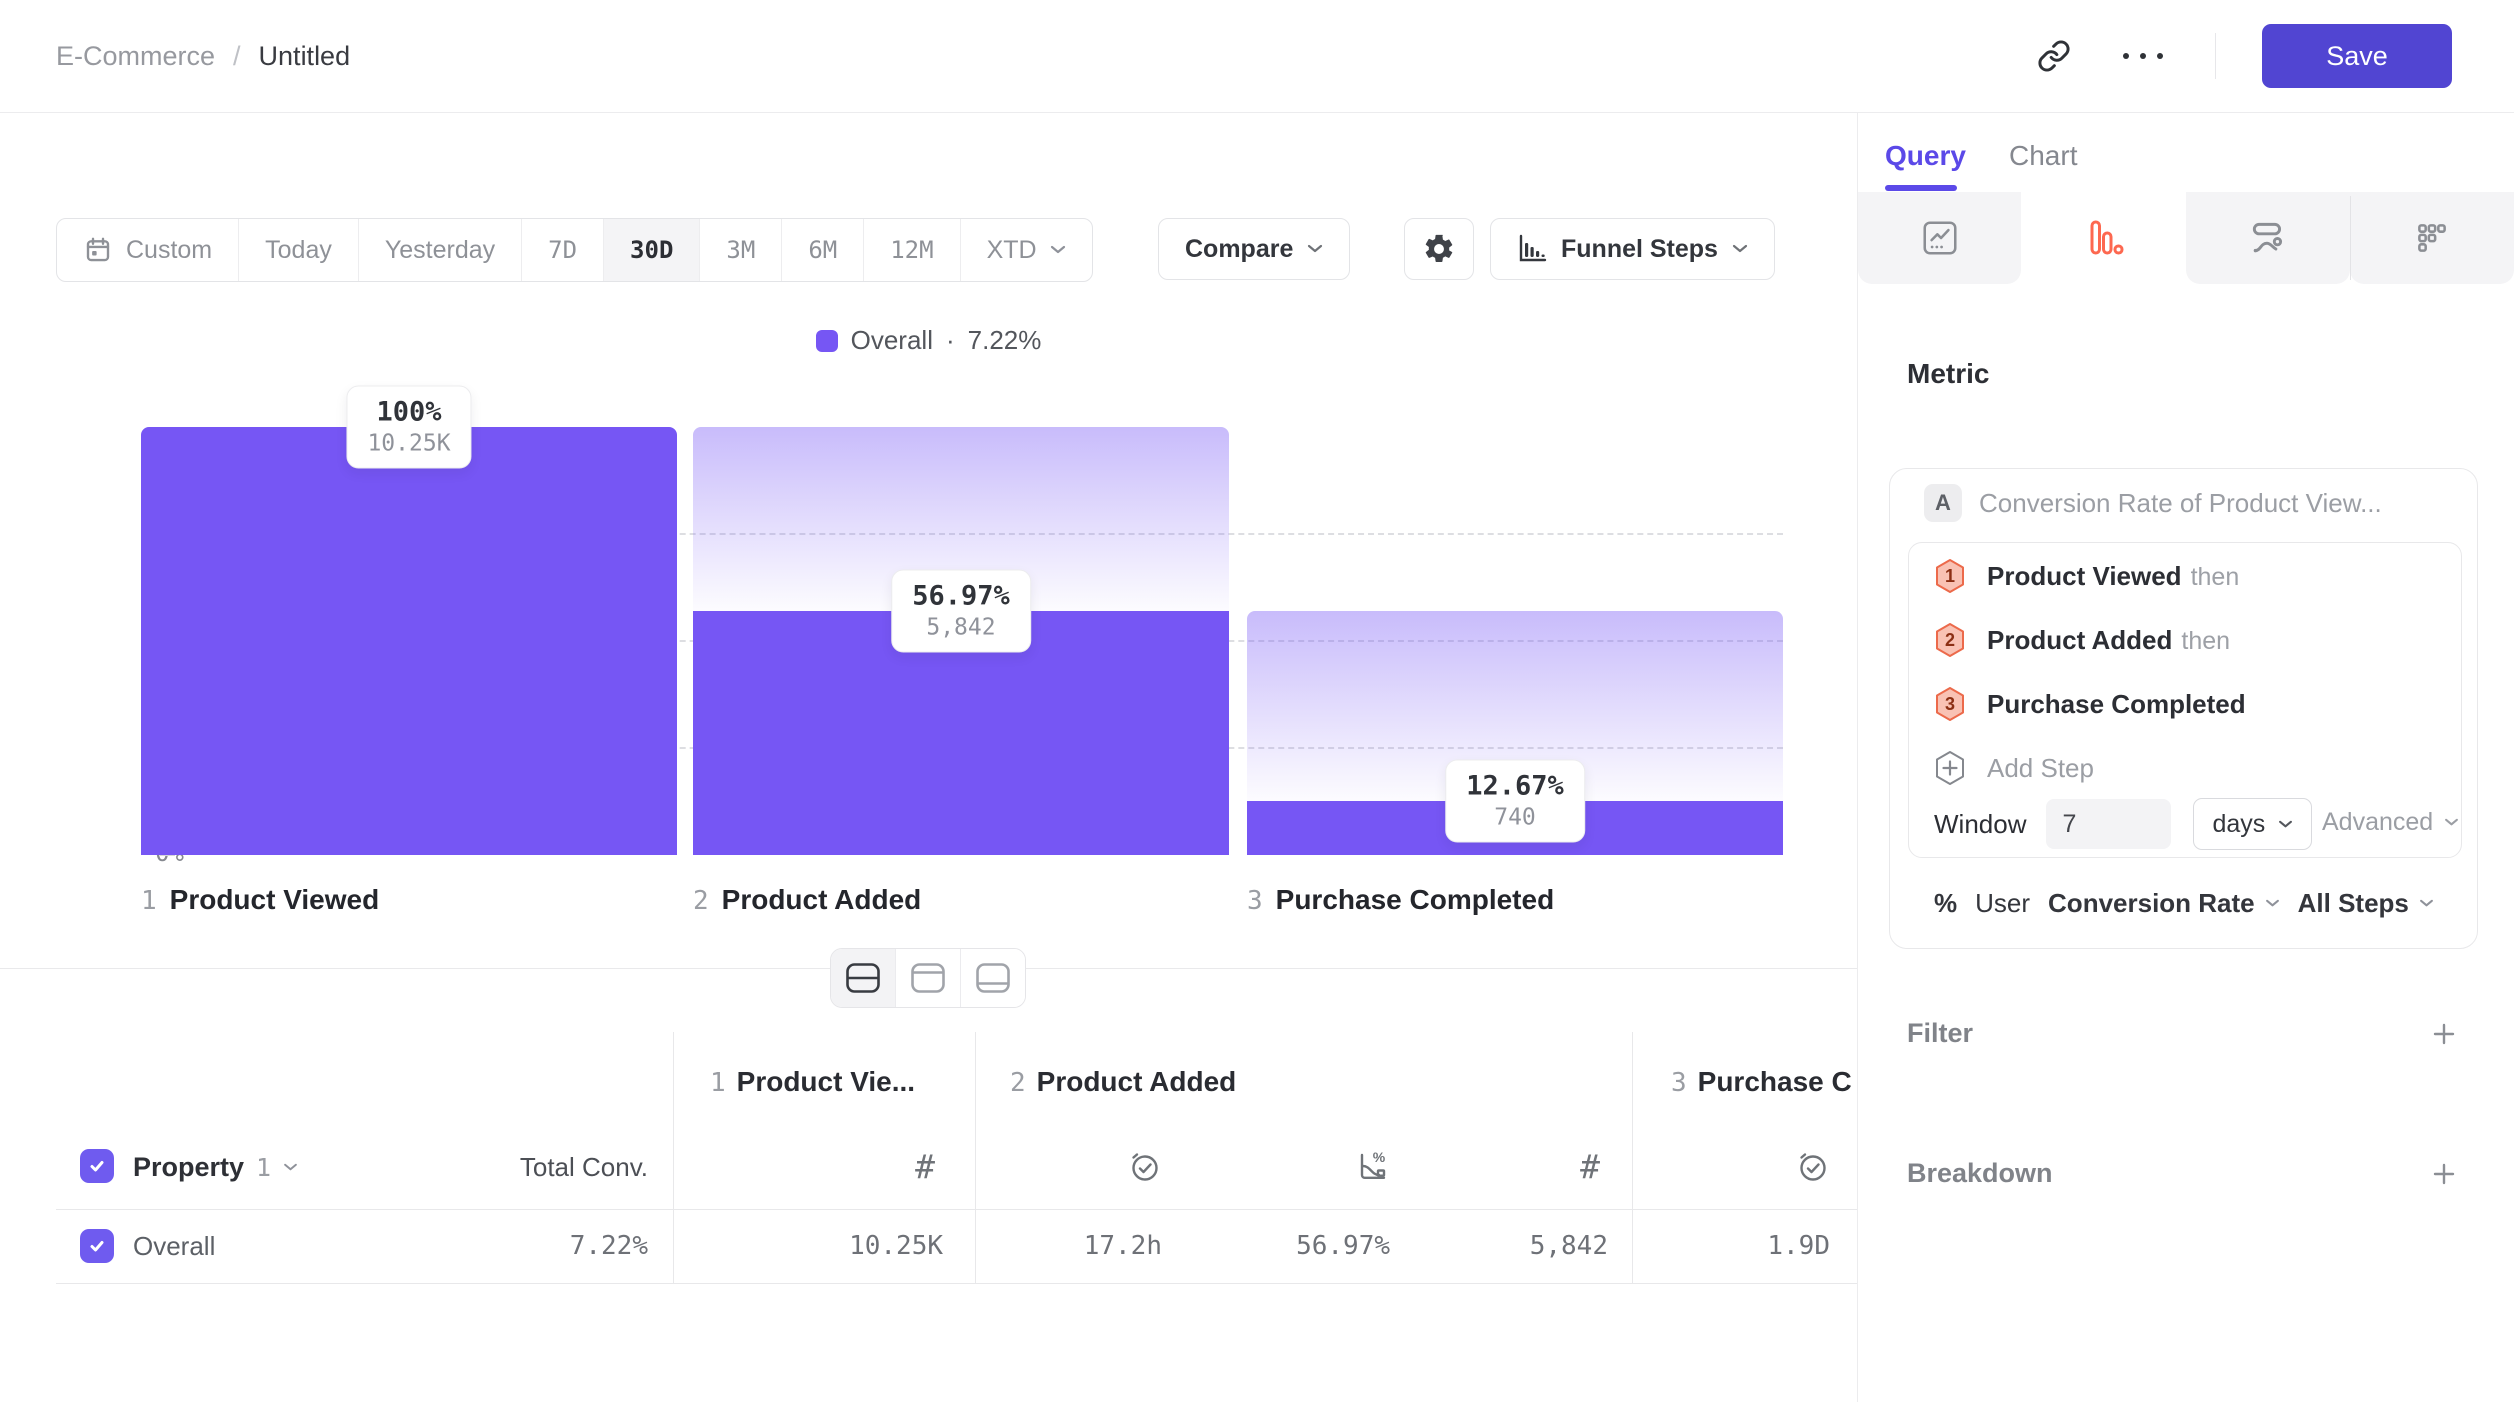 This screenshot has width=2514, height=1402. Describe the element at coordinates (1761, 1082) in the screenshot. I see `table-header-step-3: 3 Purchase C` at that location.